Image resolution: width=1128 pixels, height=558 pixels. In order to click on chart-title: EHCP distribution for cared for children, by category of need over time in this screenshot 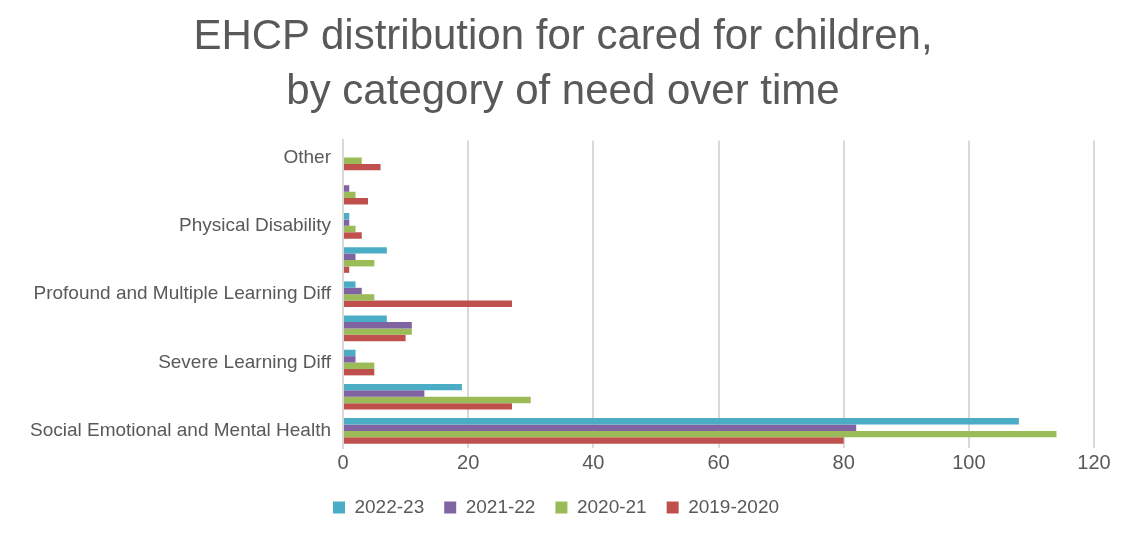, I will do `click(563, 62)`.